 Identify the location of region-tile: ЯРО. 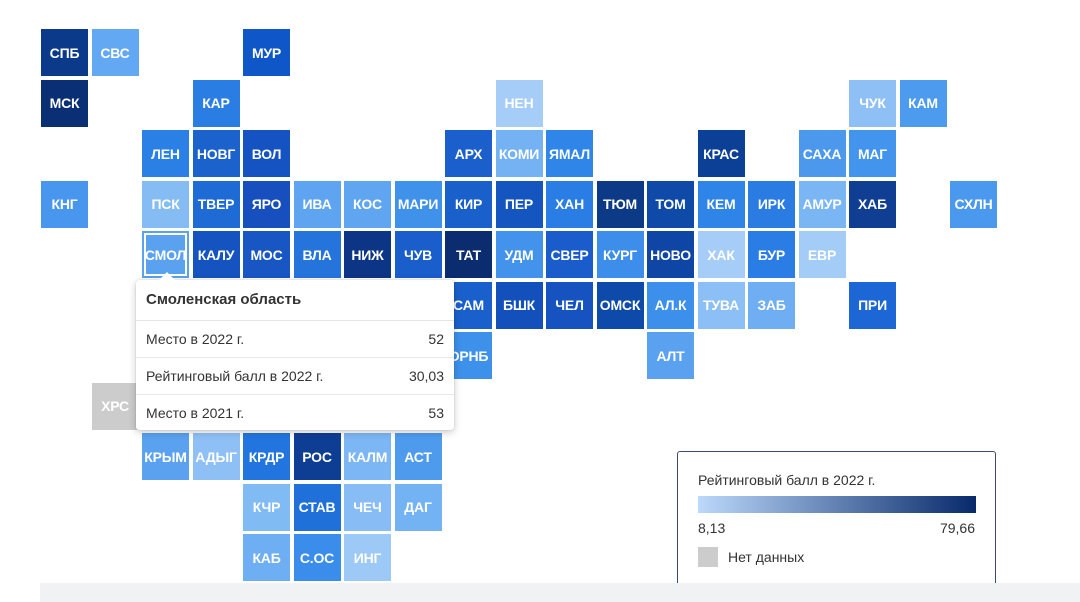
(266, 204).